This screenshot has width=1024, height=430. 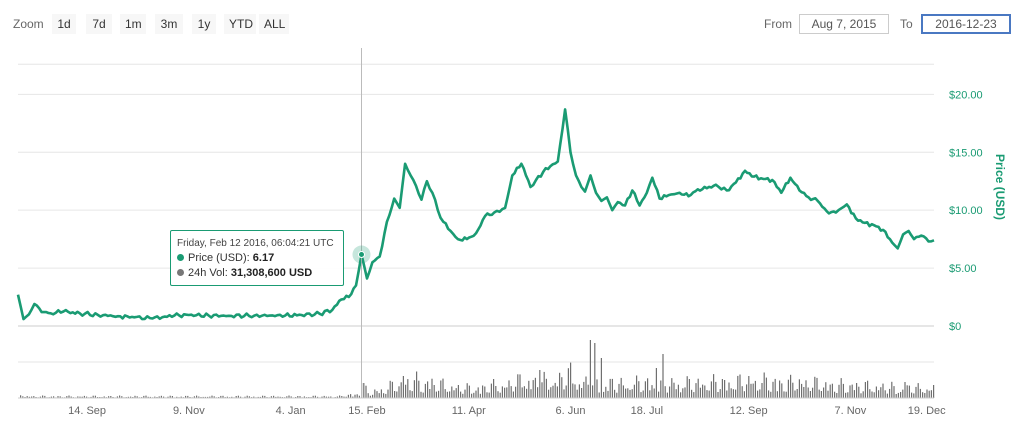 What do you see at coordinates (271, 273) in the screenshot?
I see `tooltip-volume-value: 31,308,600 USD` at bounding box center [271, 273].